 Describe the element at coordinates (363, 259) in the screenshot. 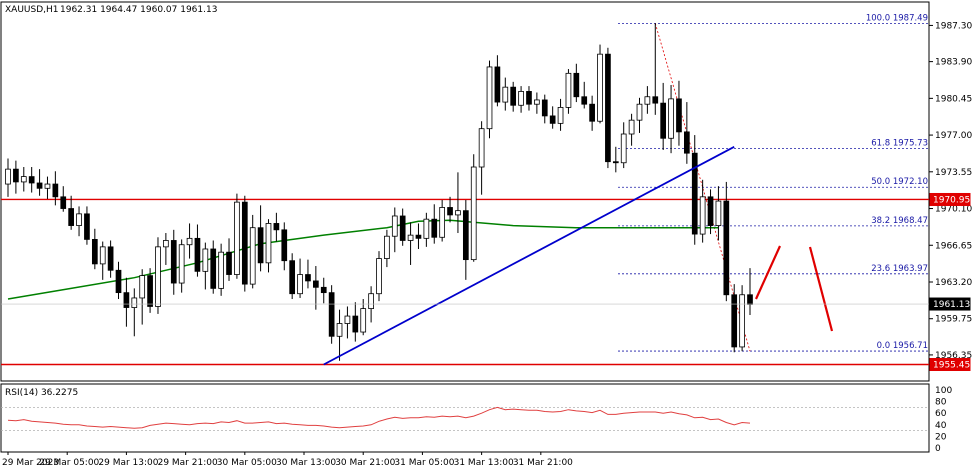

I see `moving-average` at that location.